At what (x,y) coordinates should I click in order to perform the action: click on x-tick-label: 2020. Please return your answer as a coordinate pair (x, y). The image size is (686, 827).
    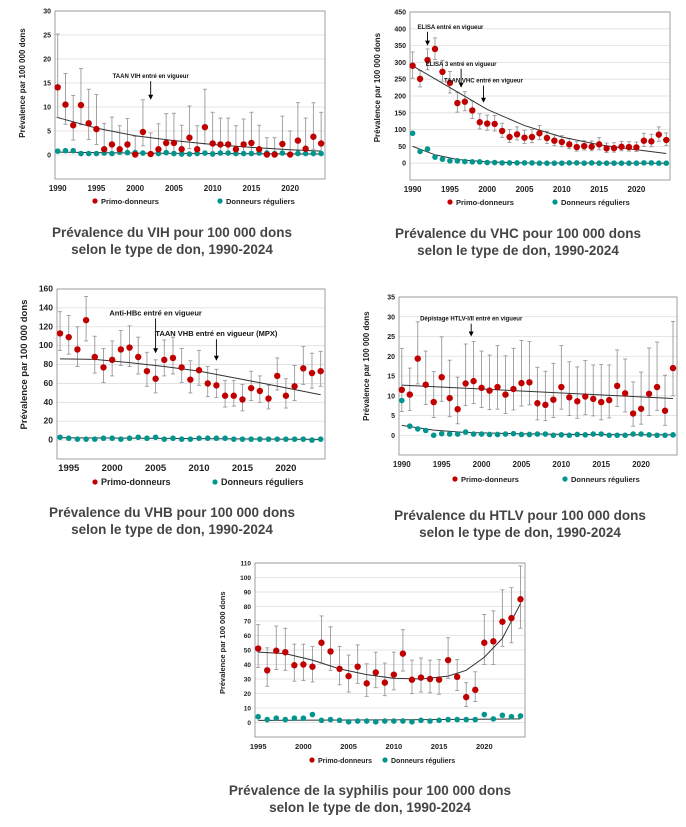
    Looking at the image, I should click on (641, 464).